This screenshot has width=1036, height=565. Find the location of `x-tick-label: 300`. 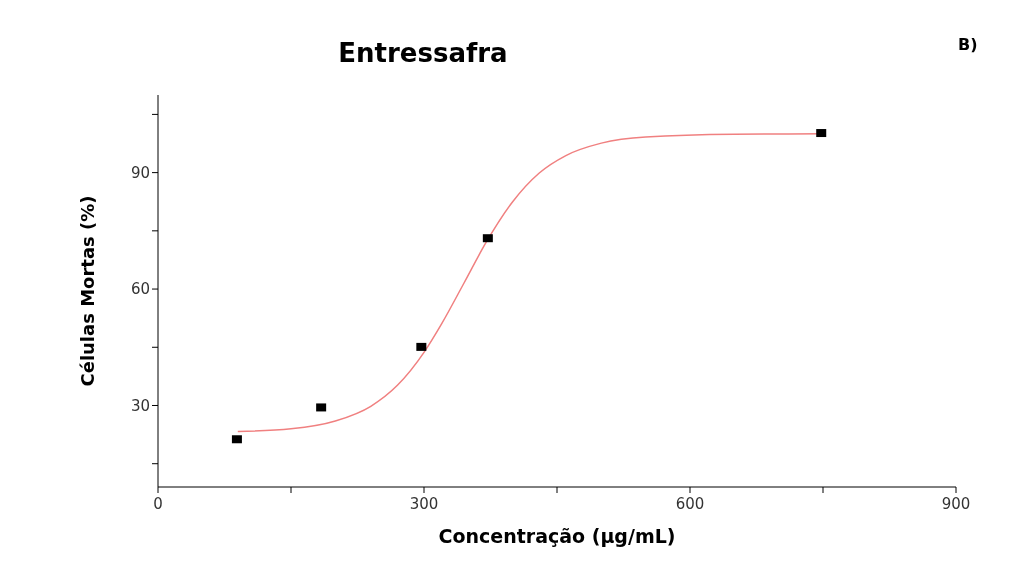

x-tick-label: 300 is located at coordinates (424, 504).